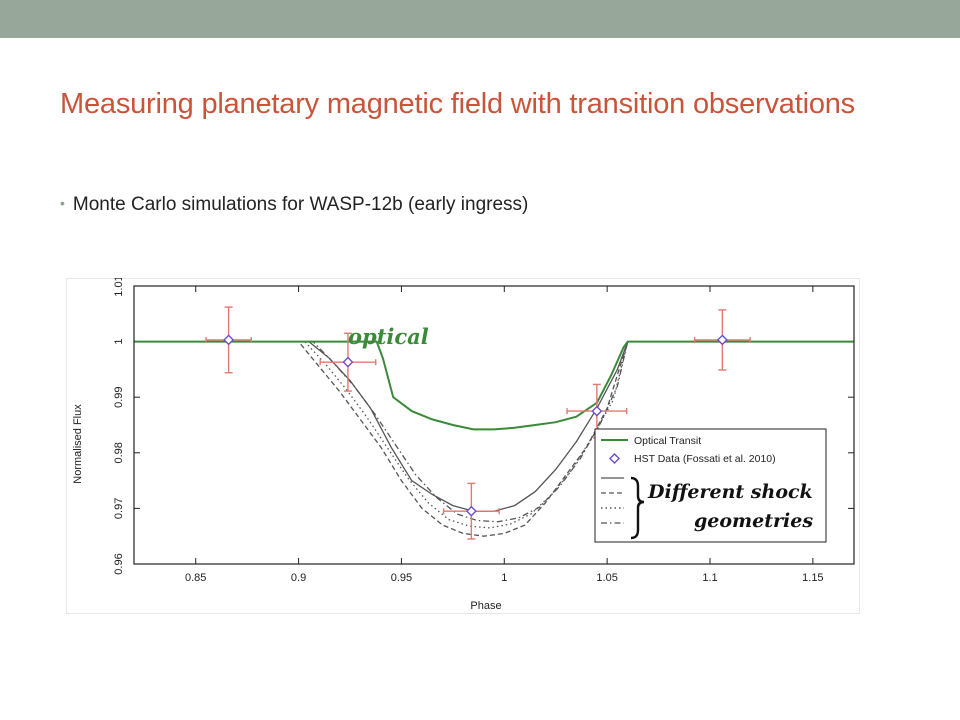  What do you see at coordinates (119, 342) in the screenshot?
I see `y-tick-label: 1` at bounding box center [119, 342].